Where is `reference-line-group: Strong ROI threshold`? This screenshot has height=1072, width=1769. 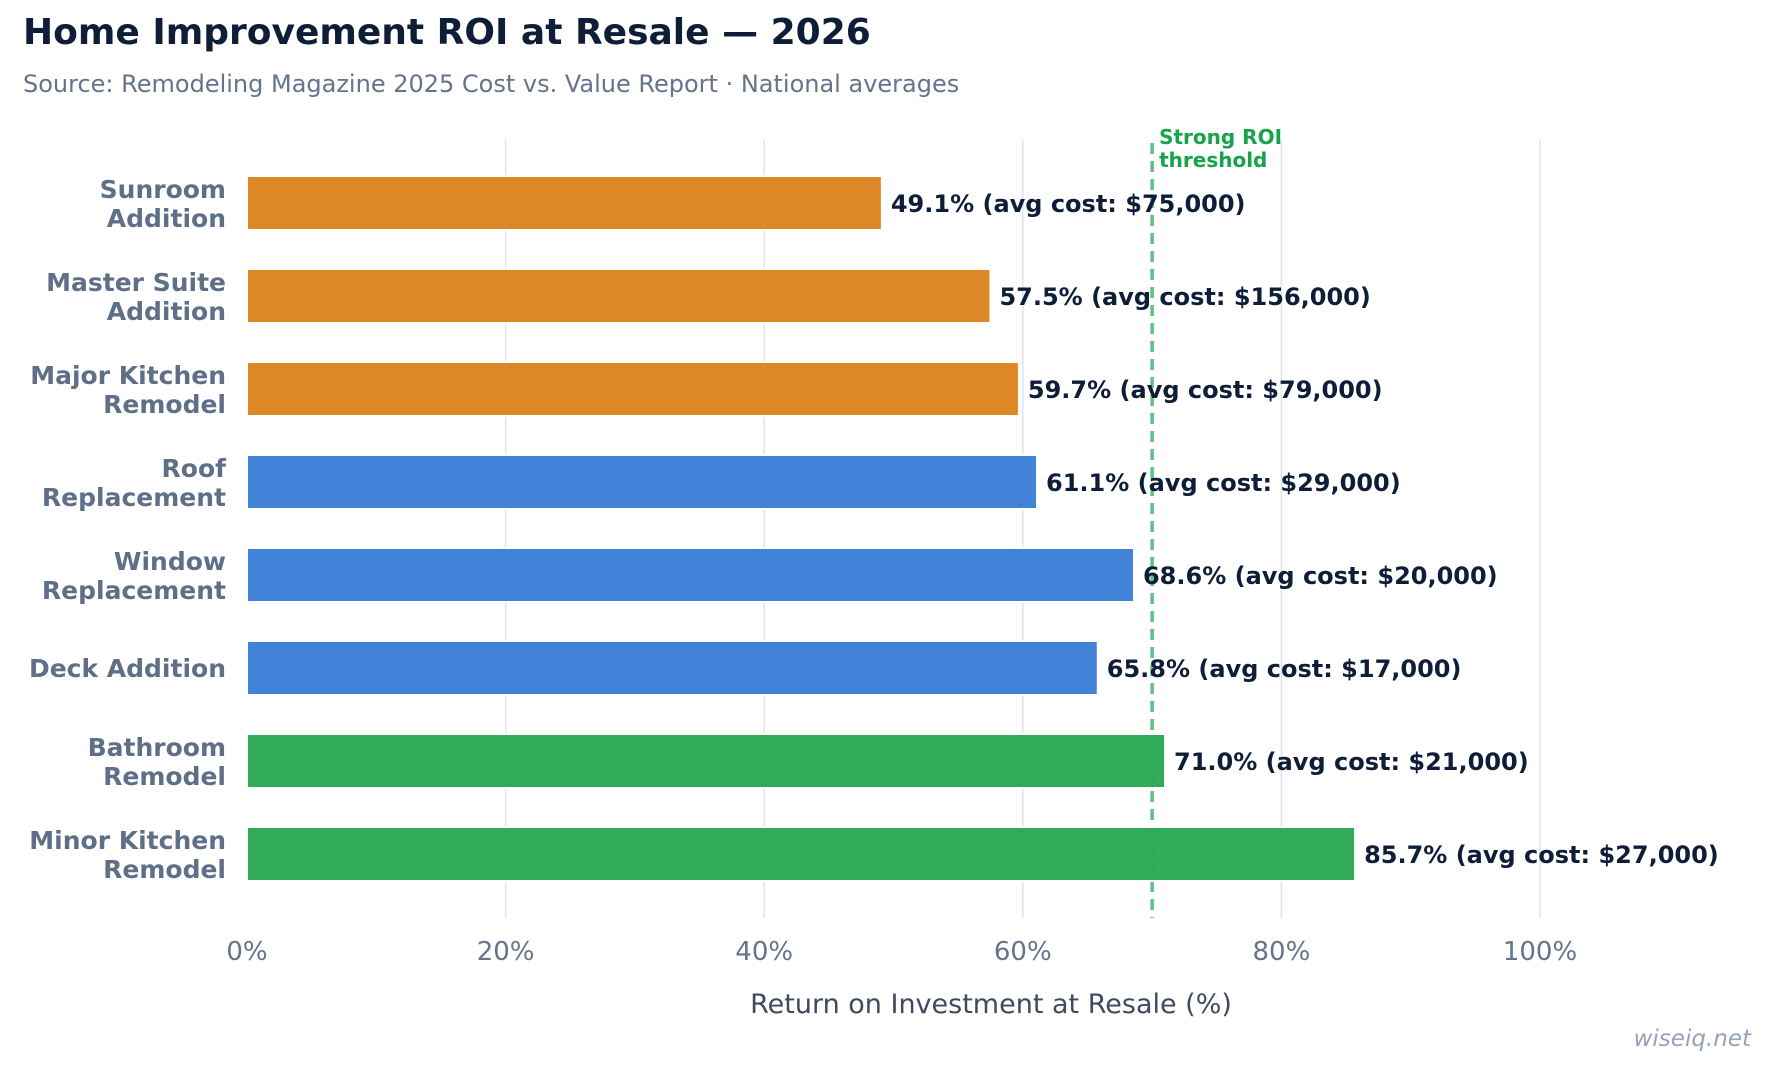
reference-line-group: Strong ROI threshold is located at coordinates (1216, 521).